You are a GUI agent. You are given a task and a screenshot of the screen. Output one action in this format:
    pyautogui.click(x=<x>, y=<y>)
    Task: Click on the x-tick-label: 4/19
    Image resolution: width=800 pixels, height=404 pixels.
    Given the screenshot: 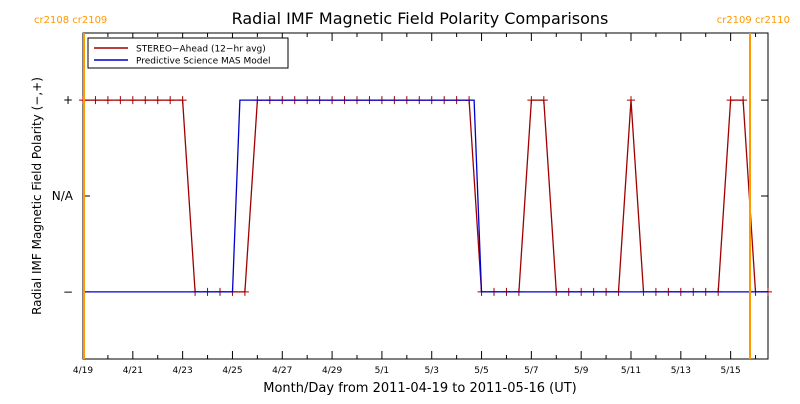 What is the action you would take?
    pyautogui.click(x=83, y=371)
    